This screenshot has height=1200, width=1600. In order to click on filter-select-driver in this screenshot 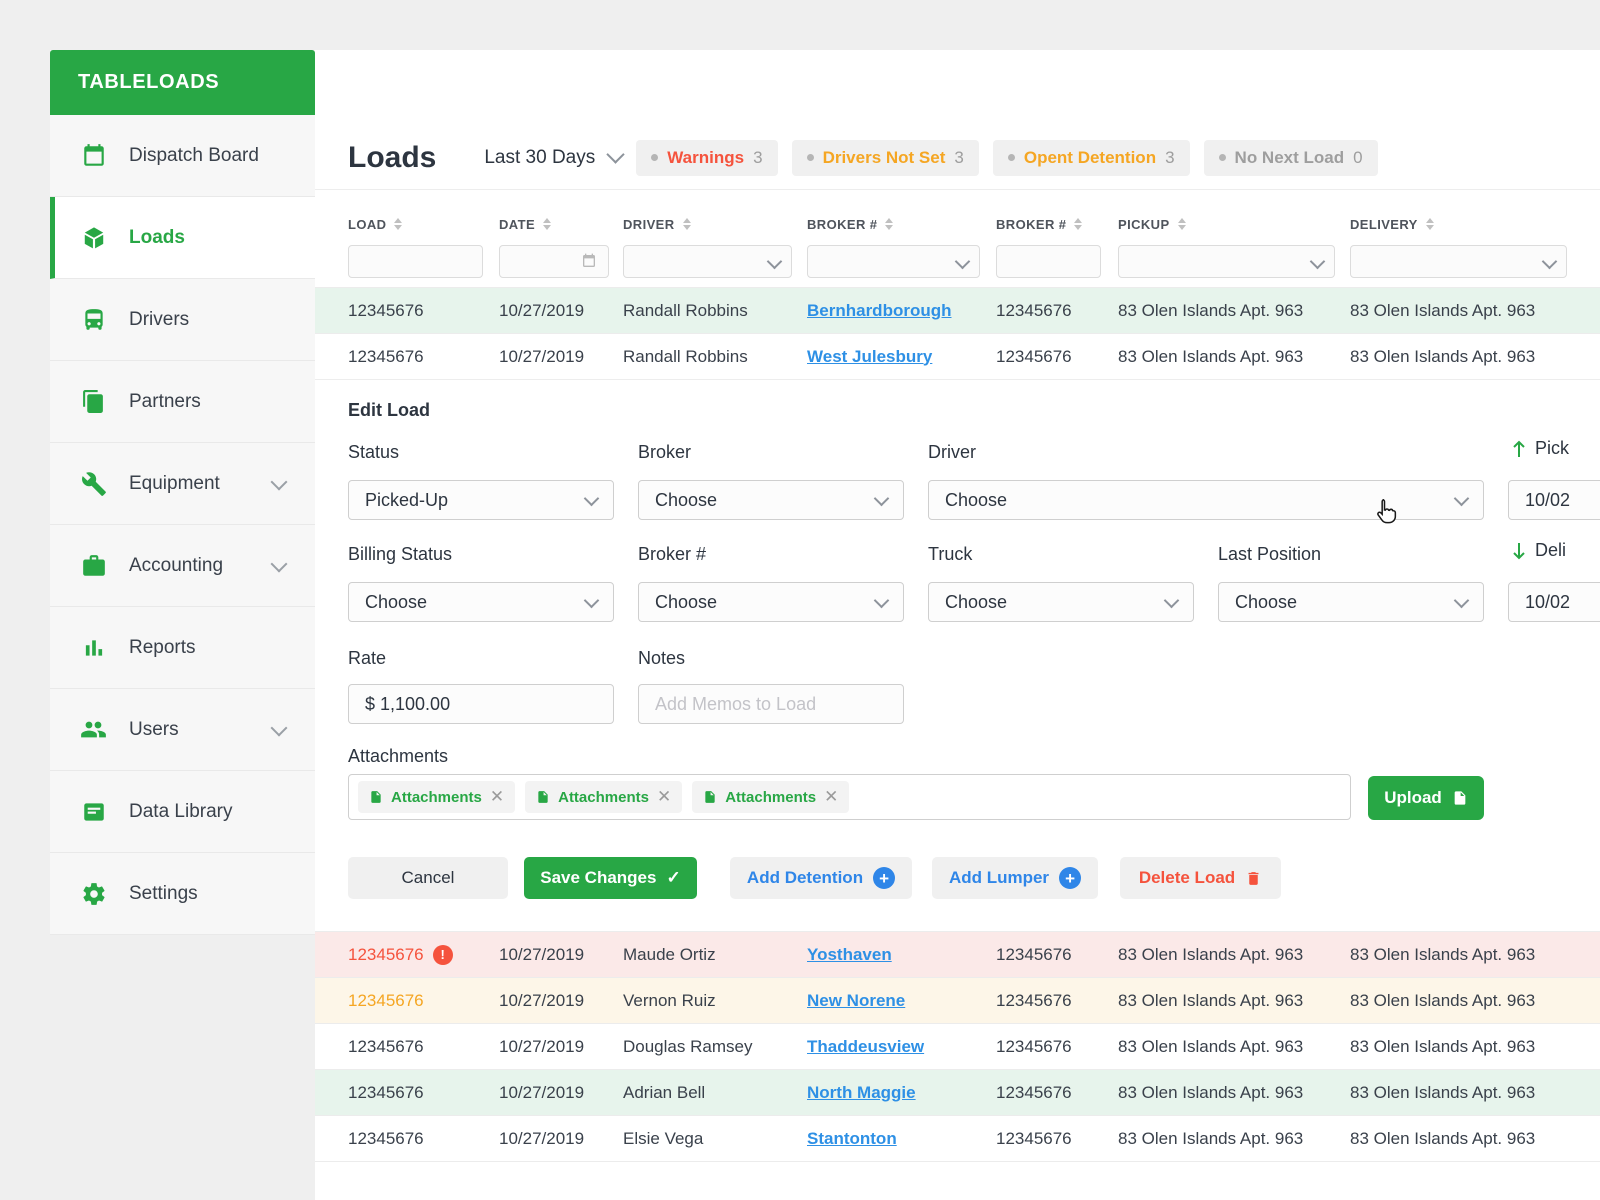, I will do `click(707, 261)`.